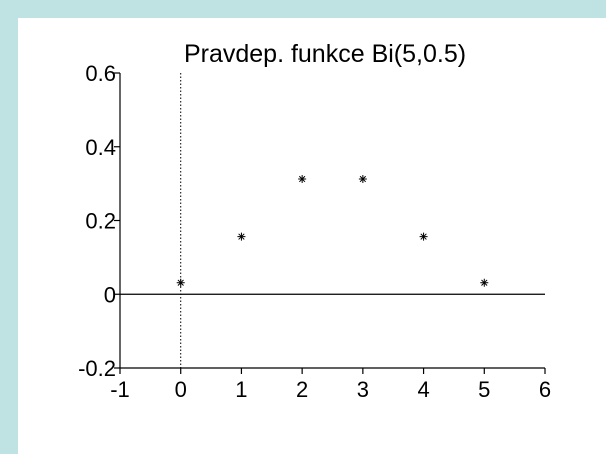 Image resolution: width=606 pixels, height=454 pixels. Describe the element at coordinates (100, 147) in the screenshot. I see `y-tick-label: 0.4` at that location.